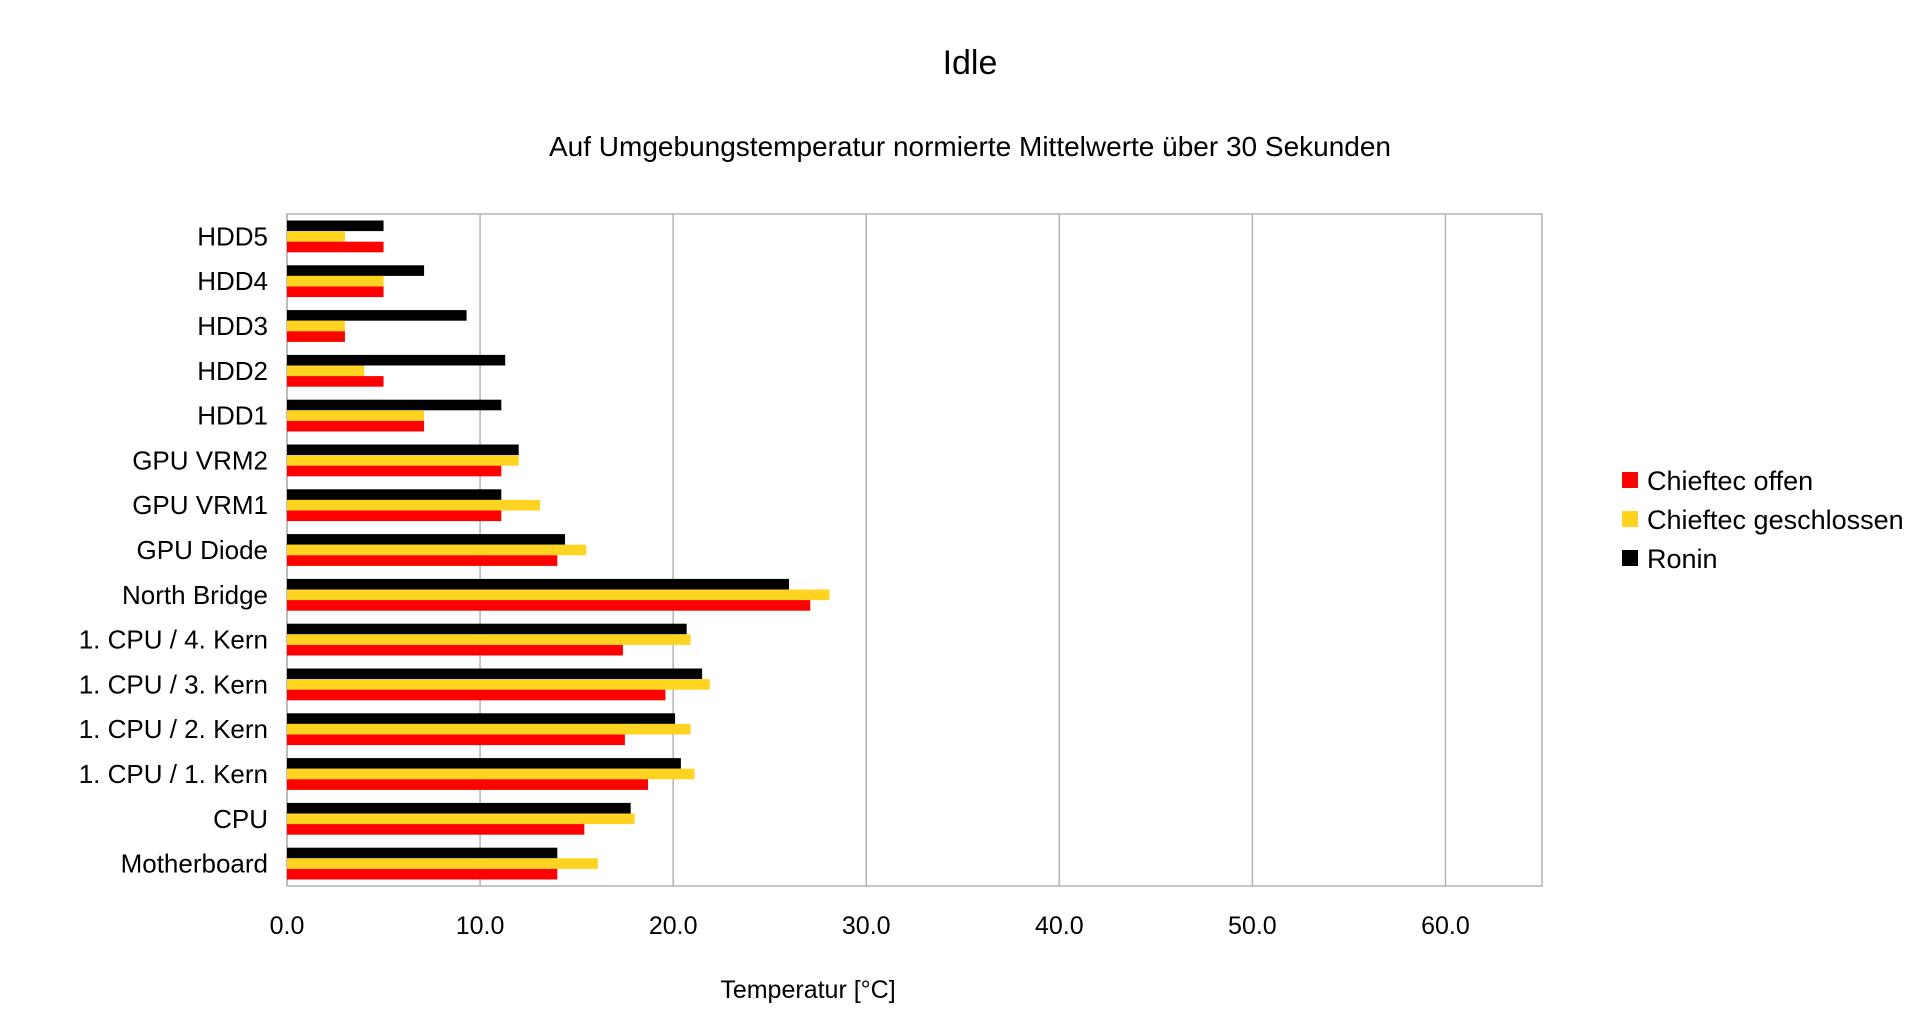  Describe the element at coordinates (1730, 481) in the screenshot. I see `legend-label: Chieftec offen` at that location.